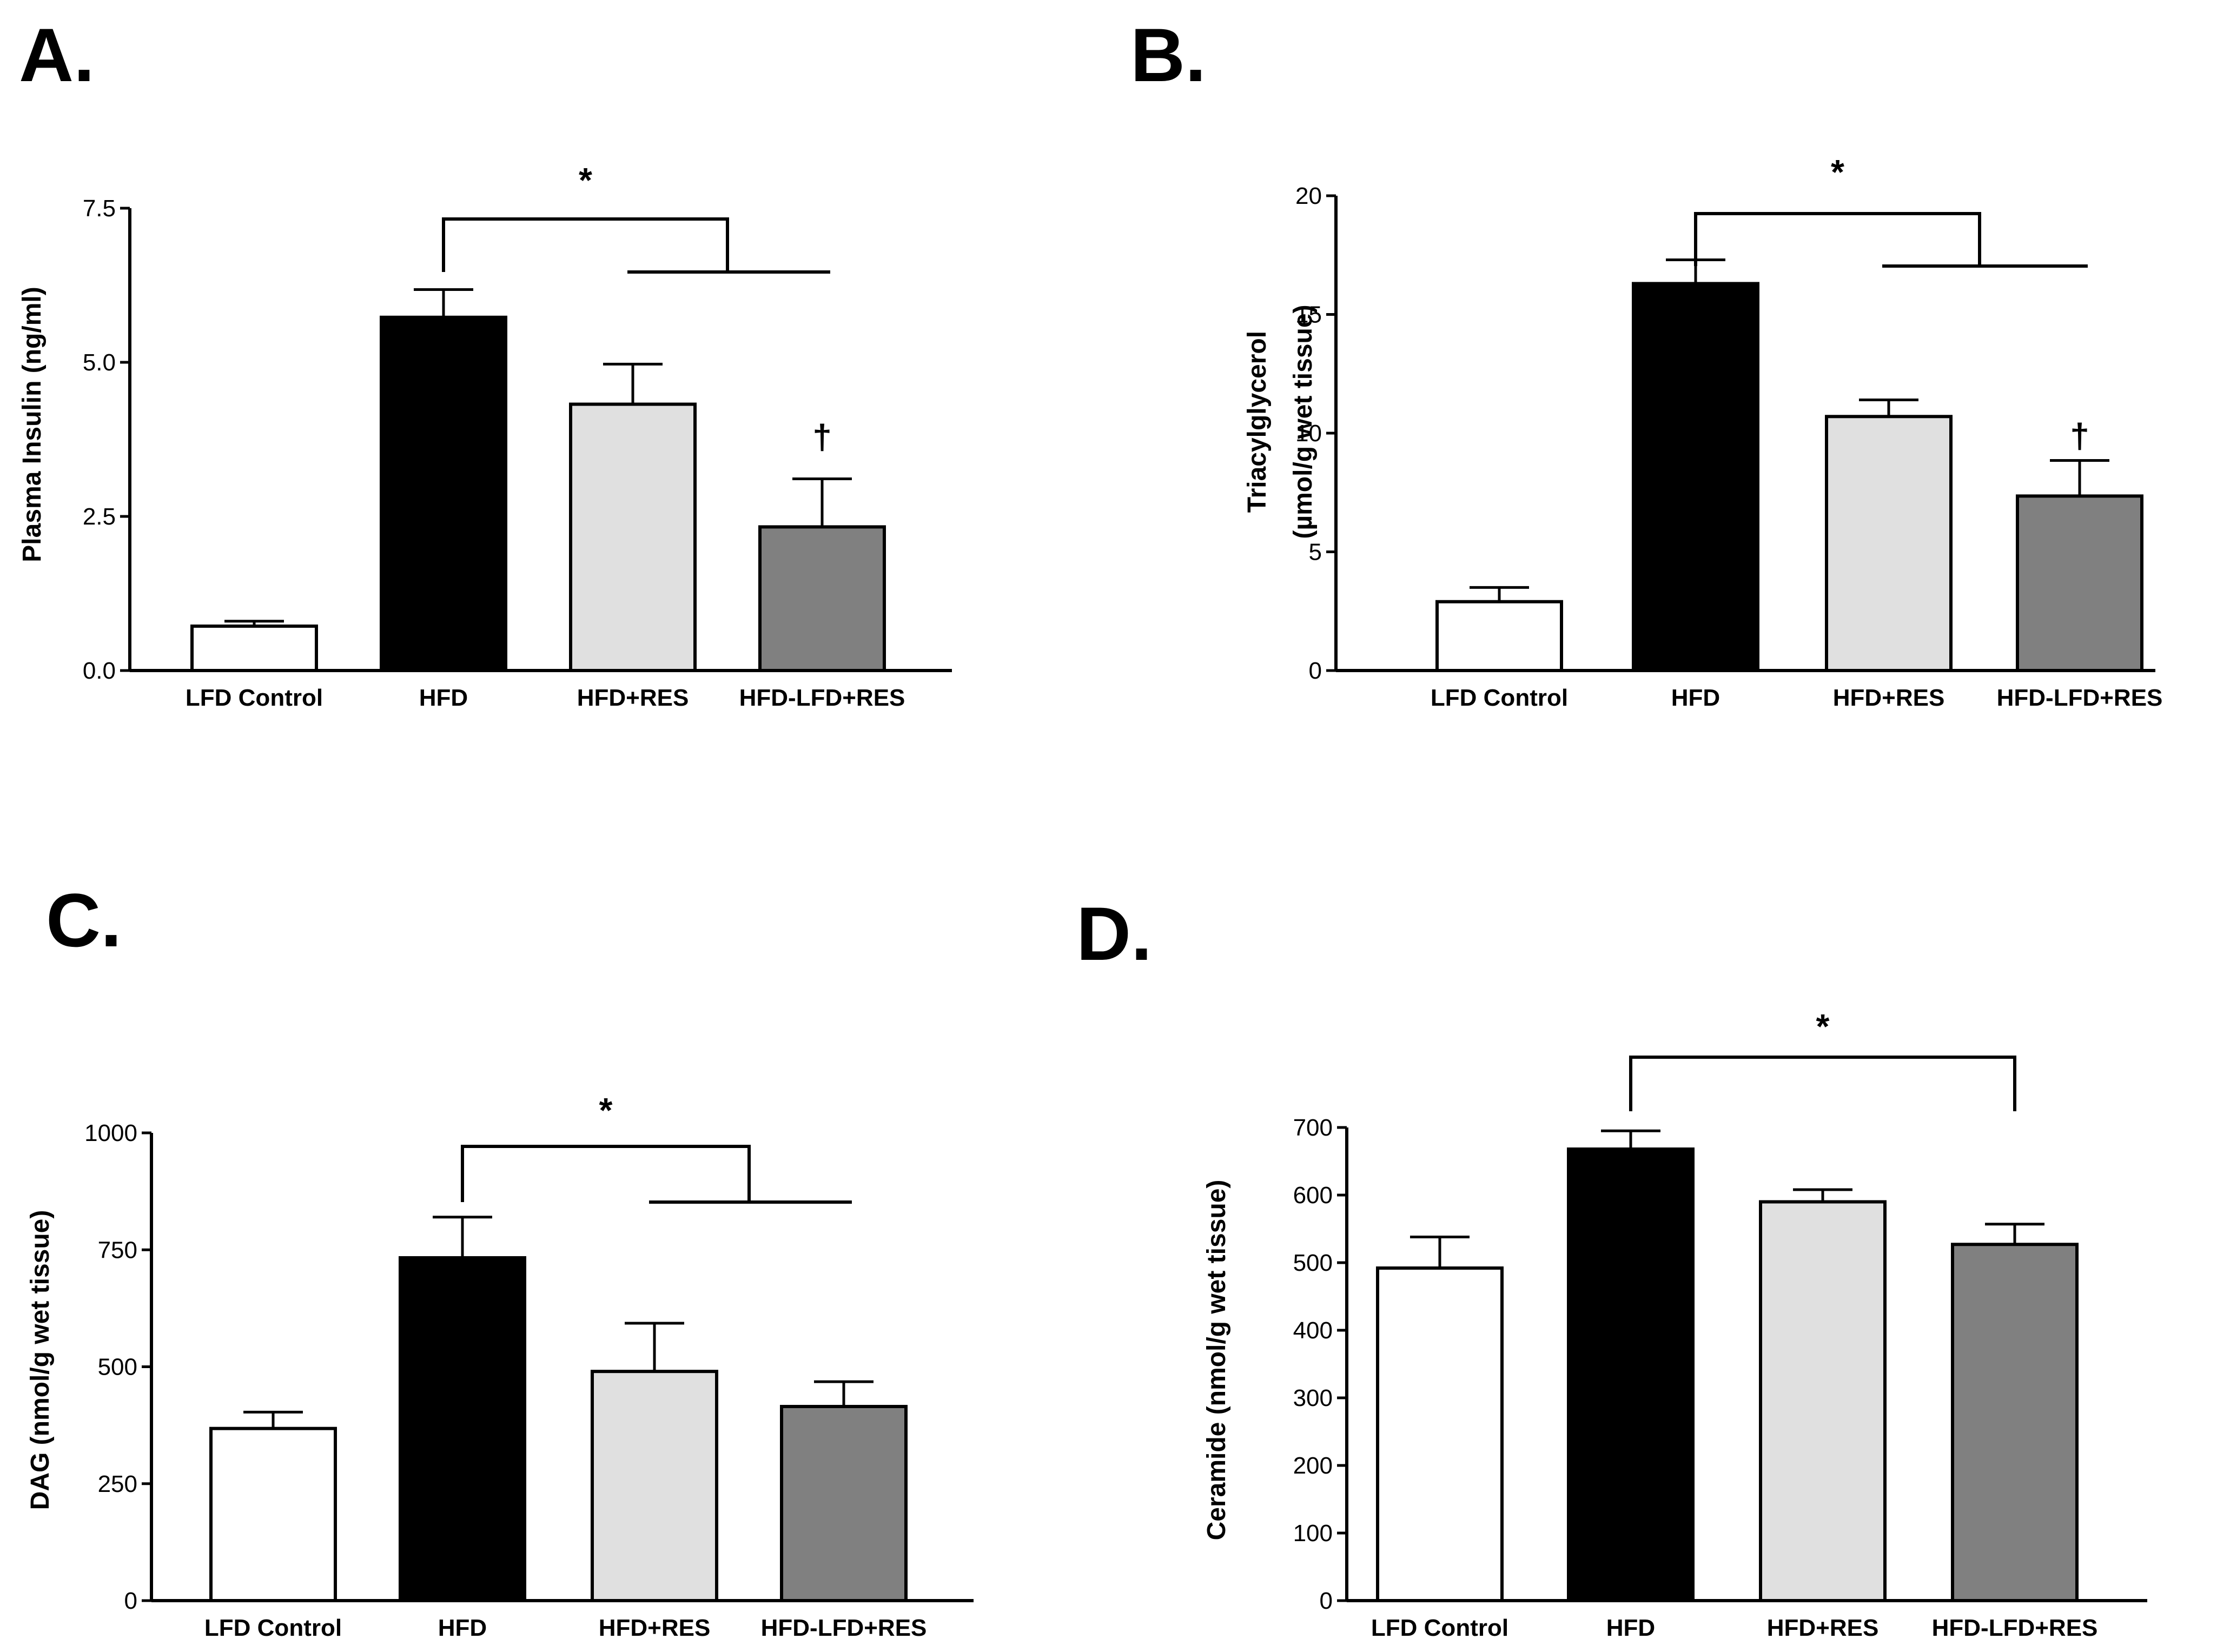 The height and width of the screenshot is (1652, 2230). I want to click on y-tick-label: 5.0, so click(99, 362).